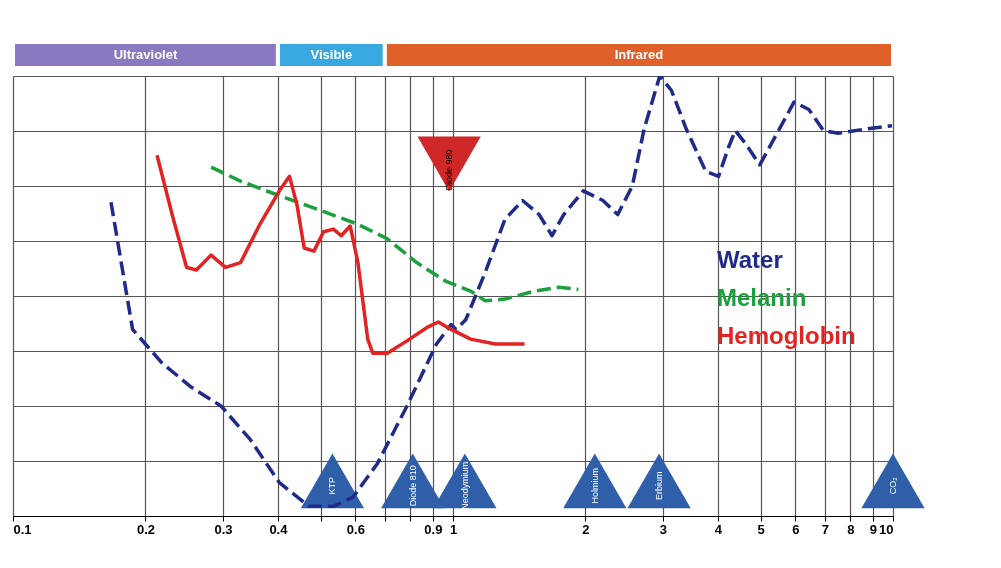 The width and height of the screenshot is (1001, 568). Describe the element at coordinates (639, 54) in the screenshot. I see `text: Infrared` at that location.